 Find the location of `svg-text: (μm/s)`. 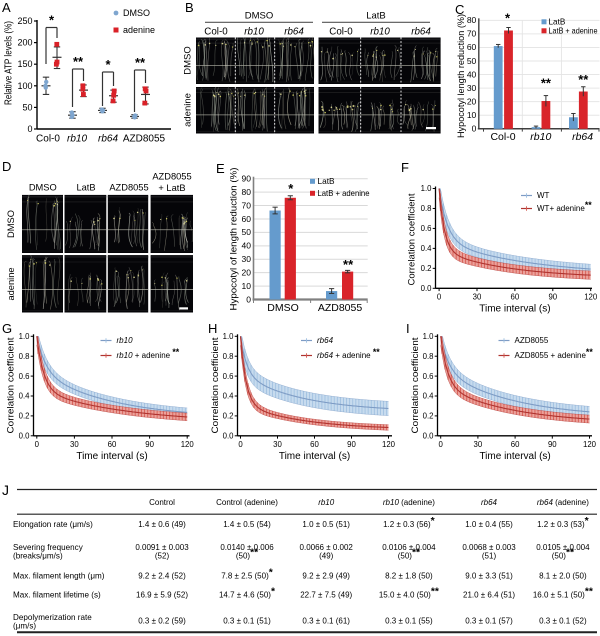

svg-text: (μm/s) is located at coordinates (24, 626).